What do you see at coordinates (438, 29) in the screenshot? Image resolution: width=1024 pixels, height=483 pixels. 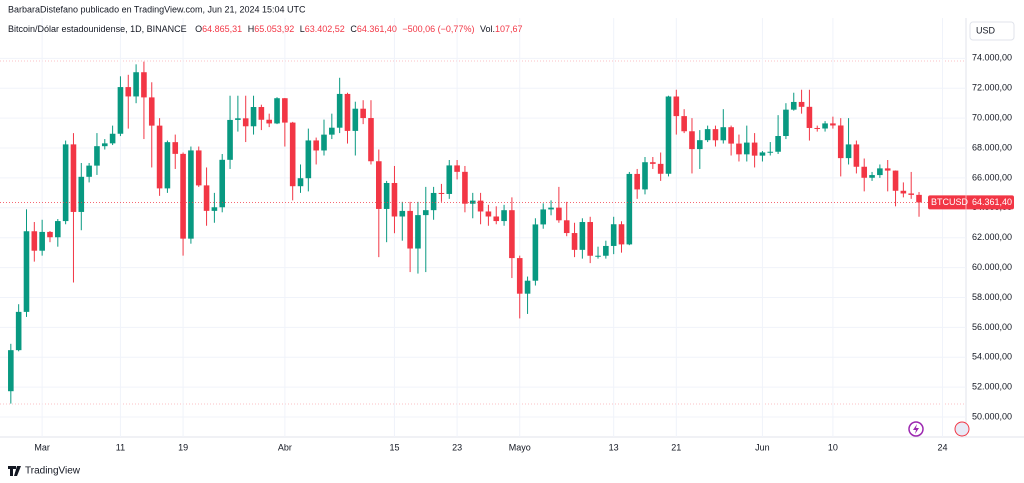 I see `change: −500,06 (−0,77%)` at bounding box center [438, 29].